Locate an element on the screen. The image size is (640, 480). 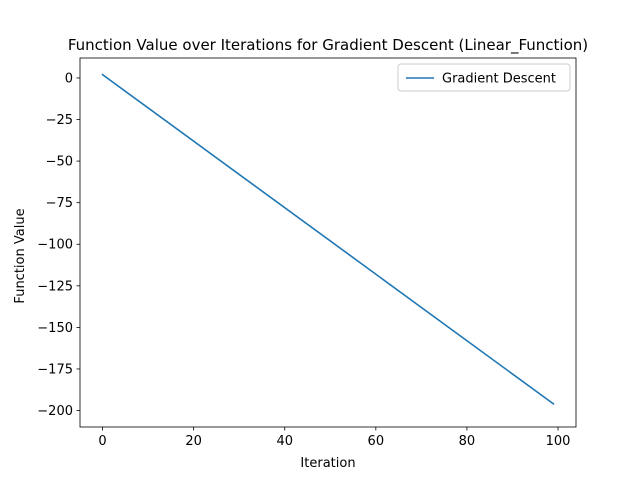
x-tick-label: 100 is located at coordinates (558, 441).